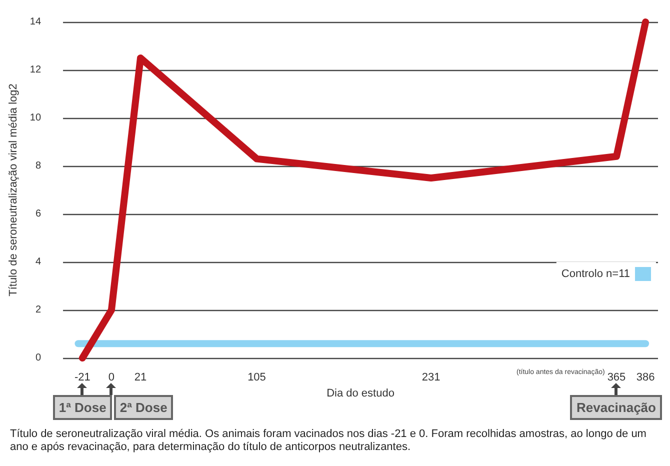  Describe the element at coordinates (144, 407) in the screenshot. I see `text: 2ª Dose` at that location.